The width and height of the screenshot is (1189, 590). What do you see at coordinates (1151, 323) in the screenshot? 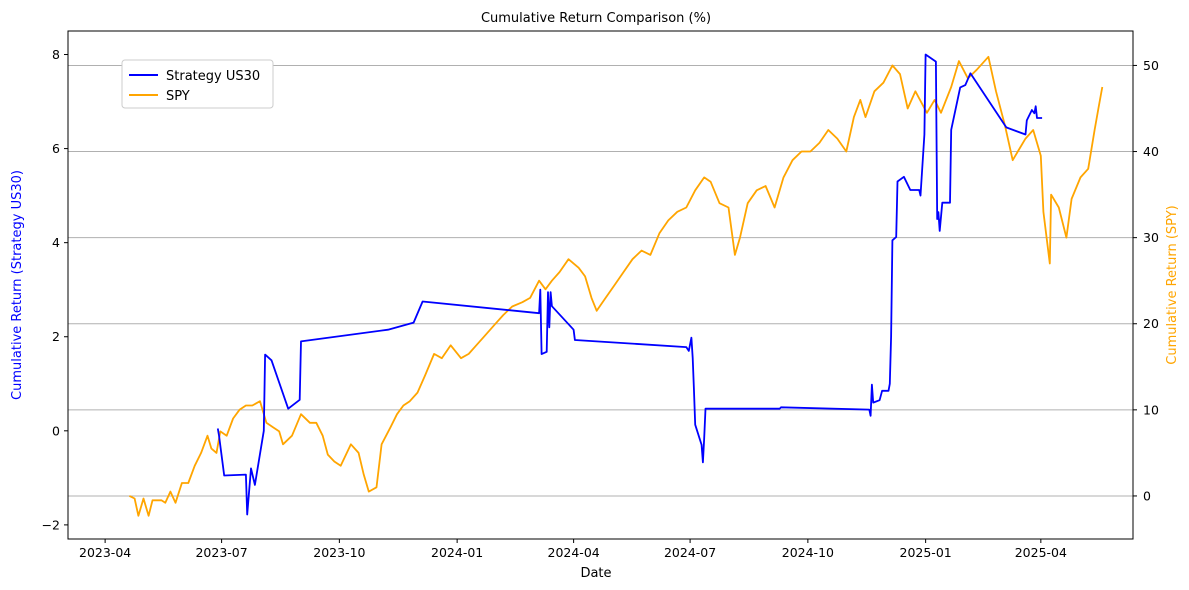
I see `right-tick-label: 20` at bounding box center [1151, 323].